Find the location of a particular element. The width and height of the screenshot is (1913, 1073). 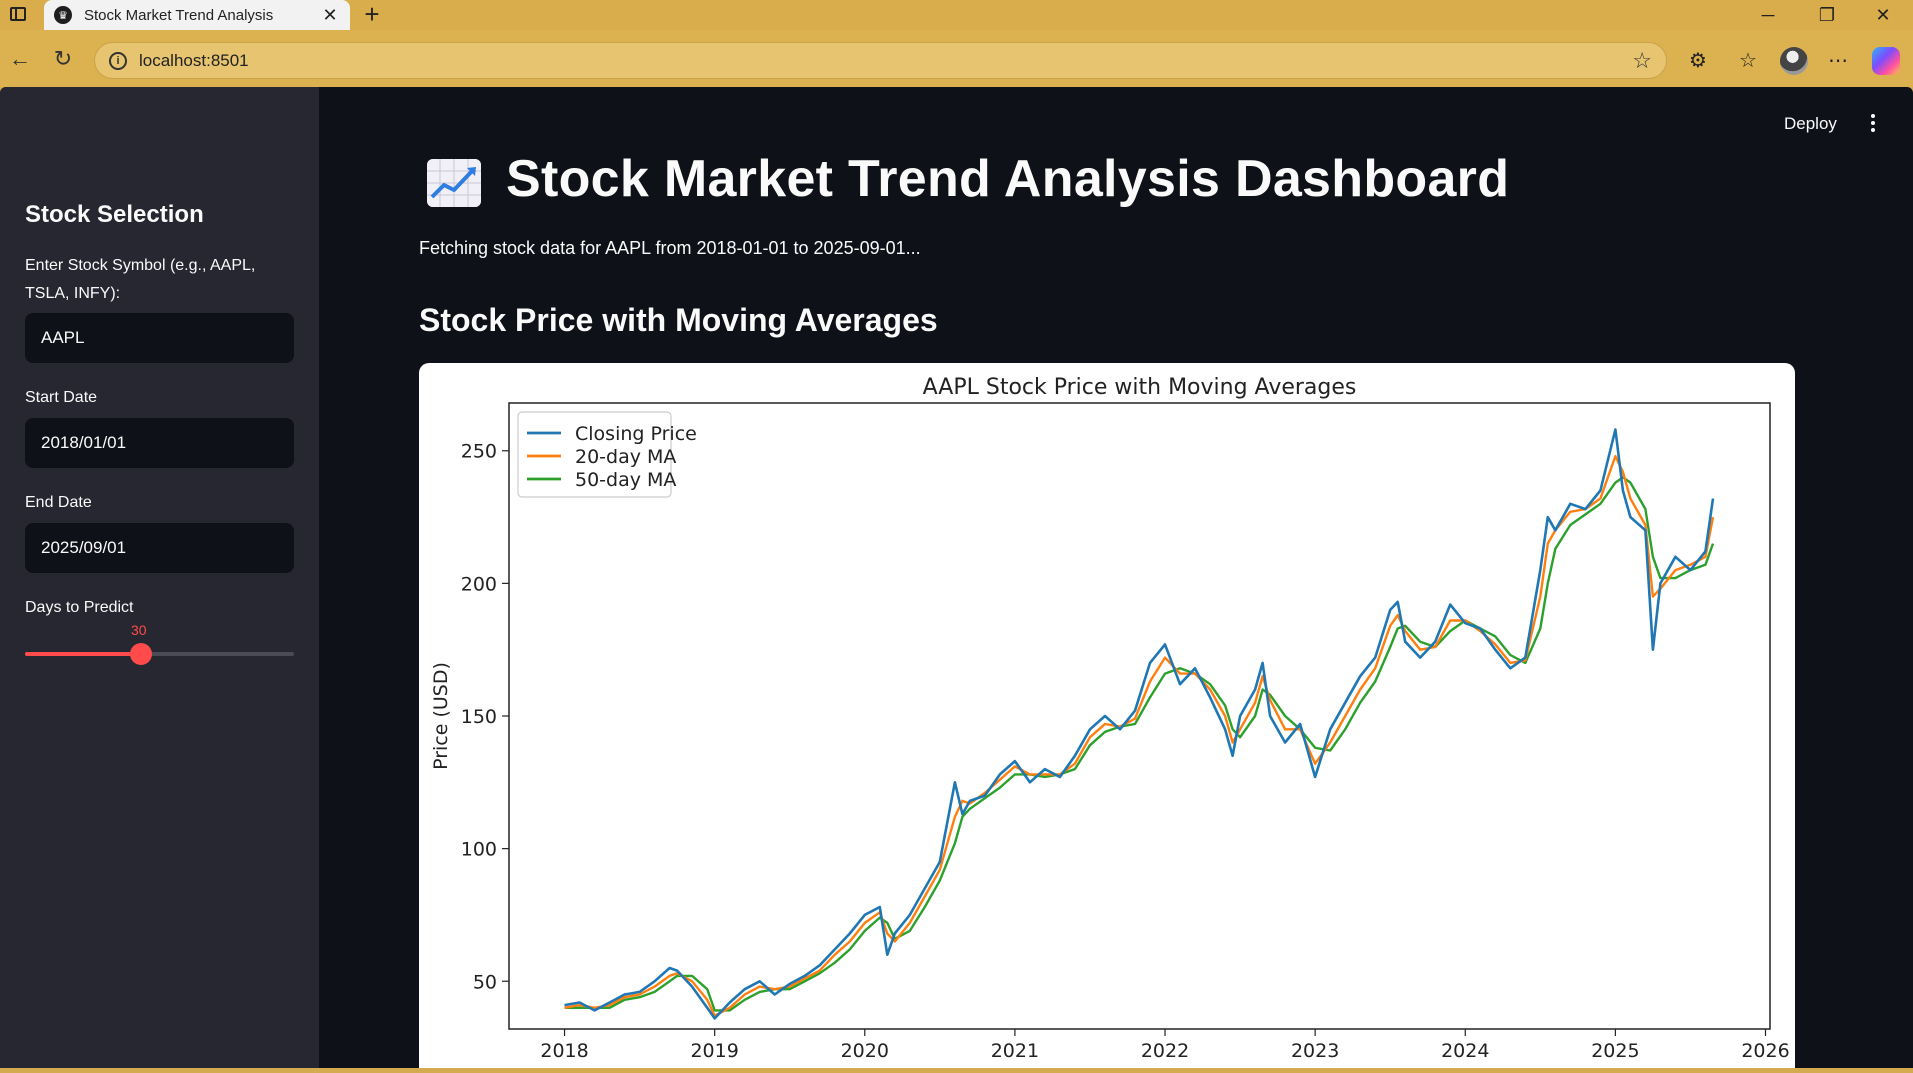

x-tick-label: 2018 is located at coordinates (564, 1051).